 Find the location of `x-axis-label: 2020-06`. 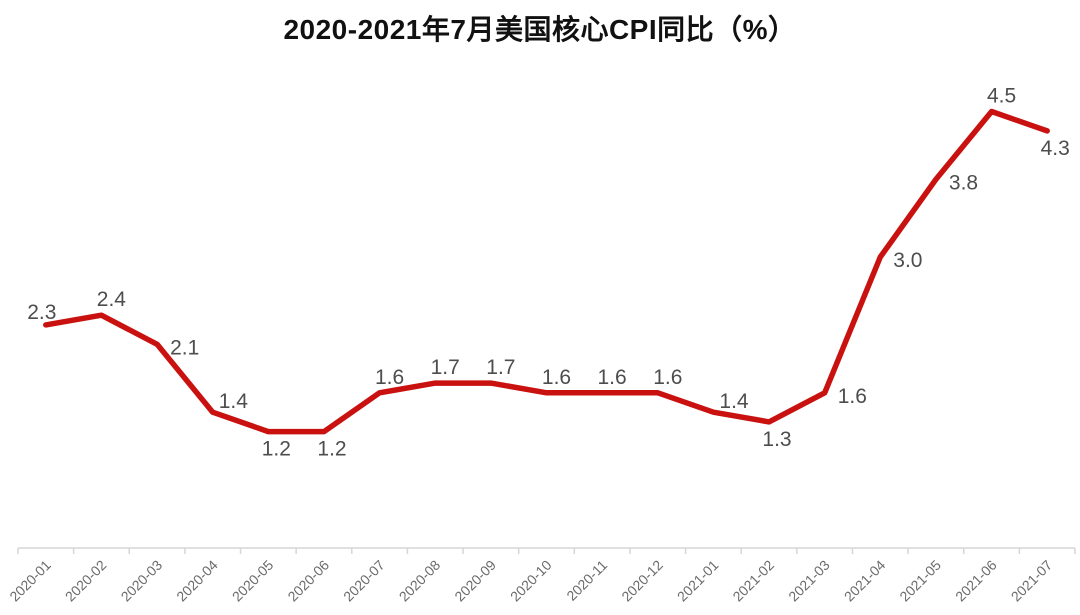

x-axis-label: 2020-06 is located at coordinates (308, 581).